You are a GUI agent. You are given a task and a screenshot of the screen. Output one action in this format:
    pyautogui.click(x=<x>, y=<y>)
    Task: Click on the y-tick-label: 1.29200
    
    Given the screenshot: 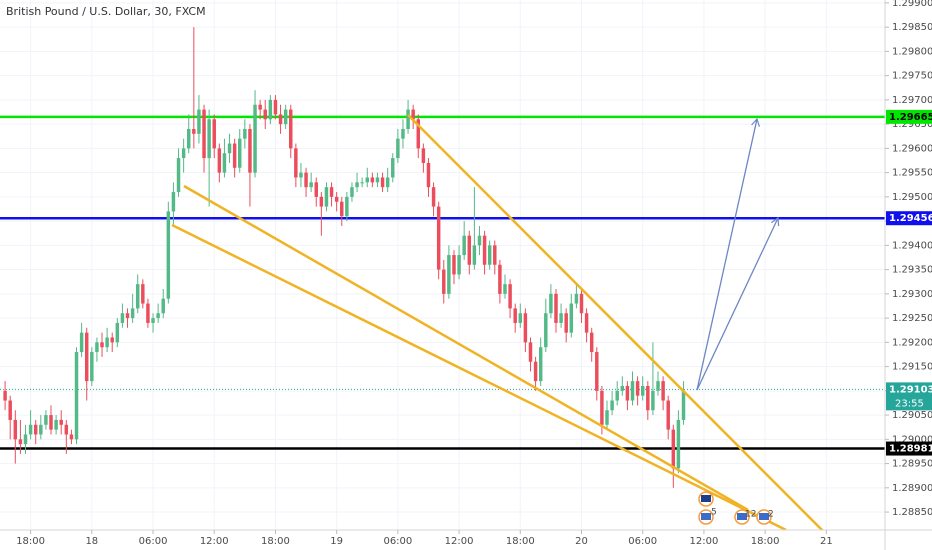 What is the action you would take?
    pyautogui.click(x=912, y=342)
    